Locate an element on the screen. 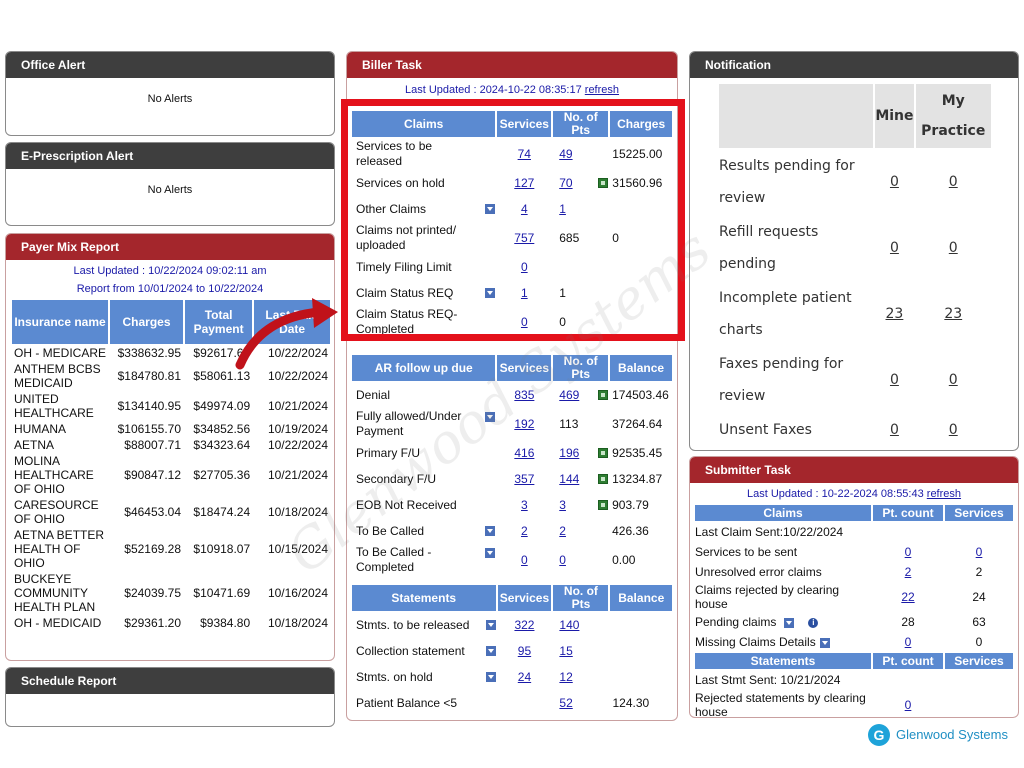  ar-label-cell: To Be Called - Completed is located at coordinates (424, 560).